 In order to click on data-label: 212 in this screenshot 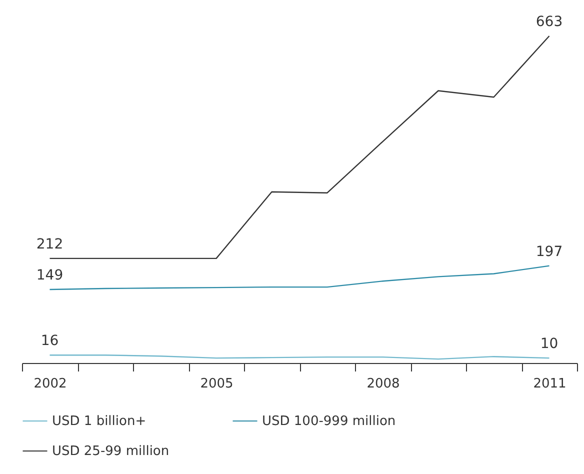, I will do `click(50, 244)`.